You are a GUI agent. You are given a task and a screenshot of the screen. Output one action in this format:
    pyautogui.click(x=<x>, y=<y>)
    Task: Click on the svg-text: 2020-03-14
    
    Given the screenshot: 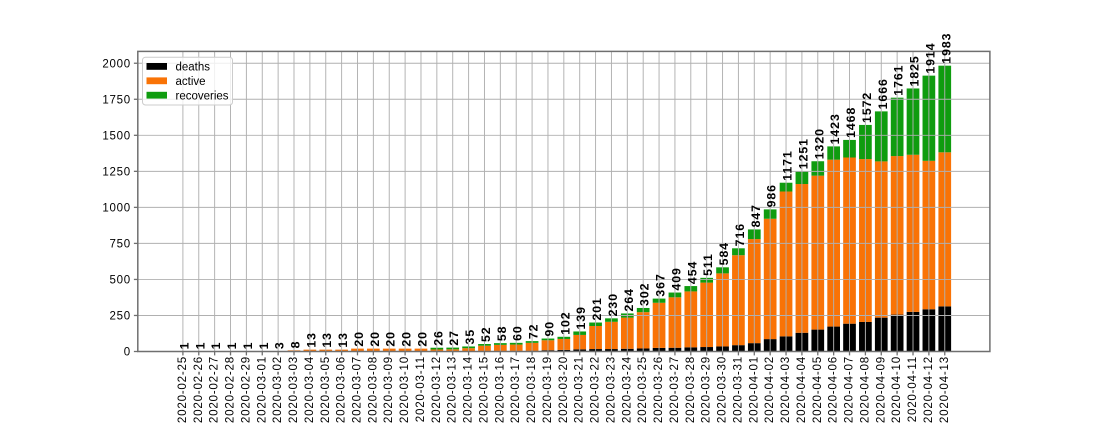 What is the action you would take?
    pyautogui.click(x=468, y=389)
    